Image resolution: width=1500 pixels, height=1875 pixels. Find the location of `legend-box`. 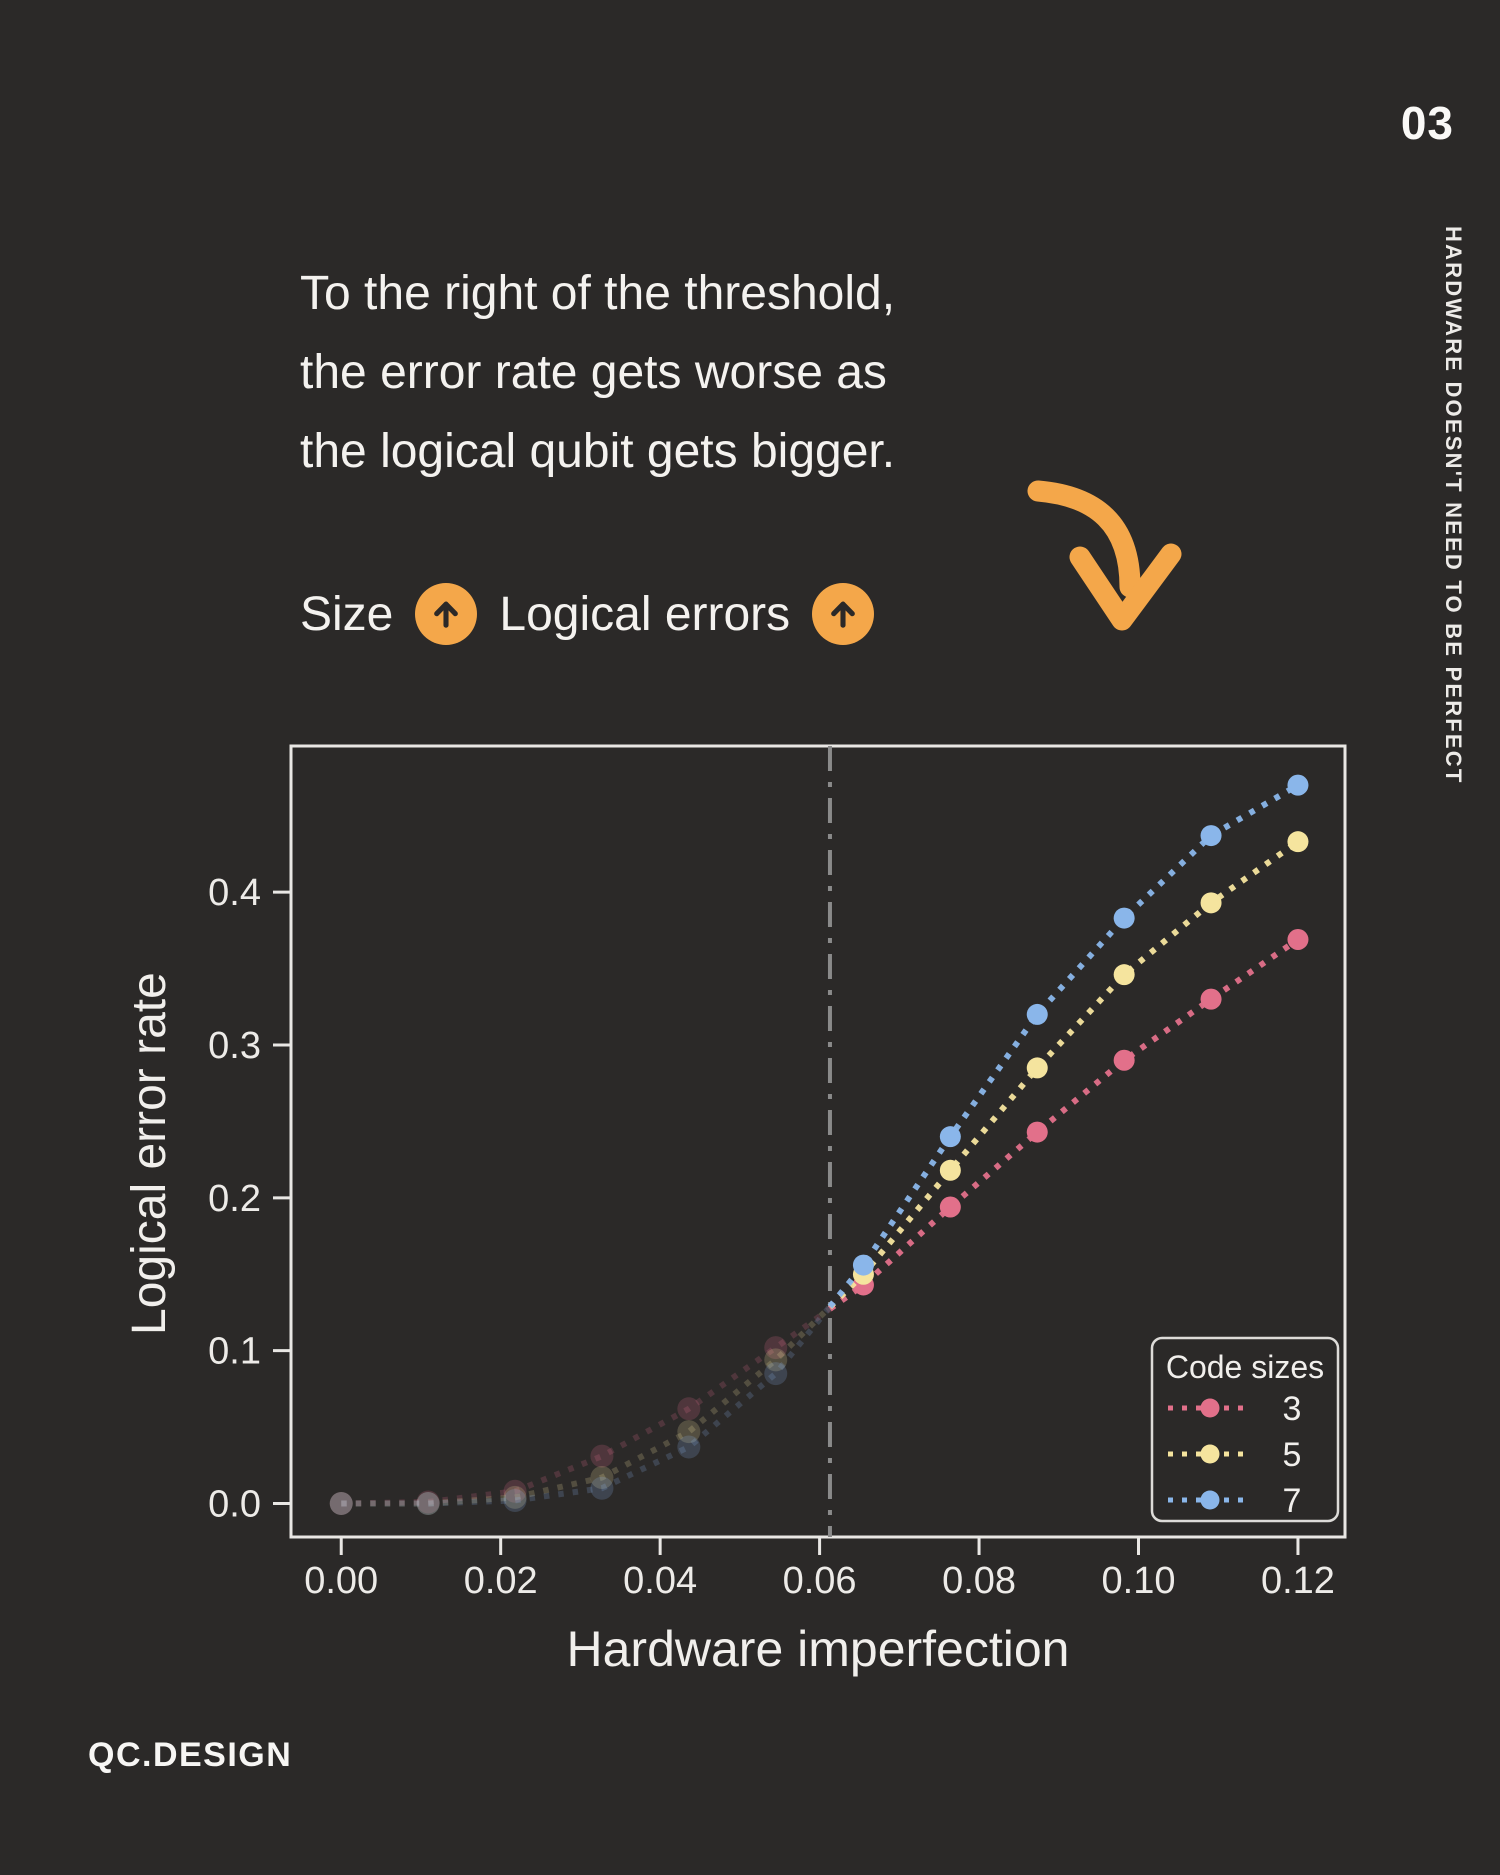

legend-box is located at coordinates (1245, 1429).